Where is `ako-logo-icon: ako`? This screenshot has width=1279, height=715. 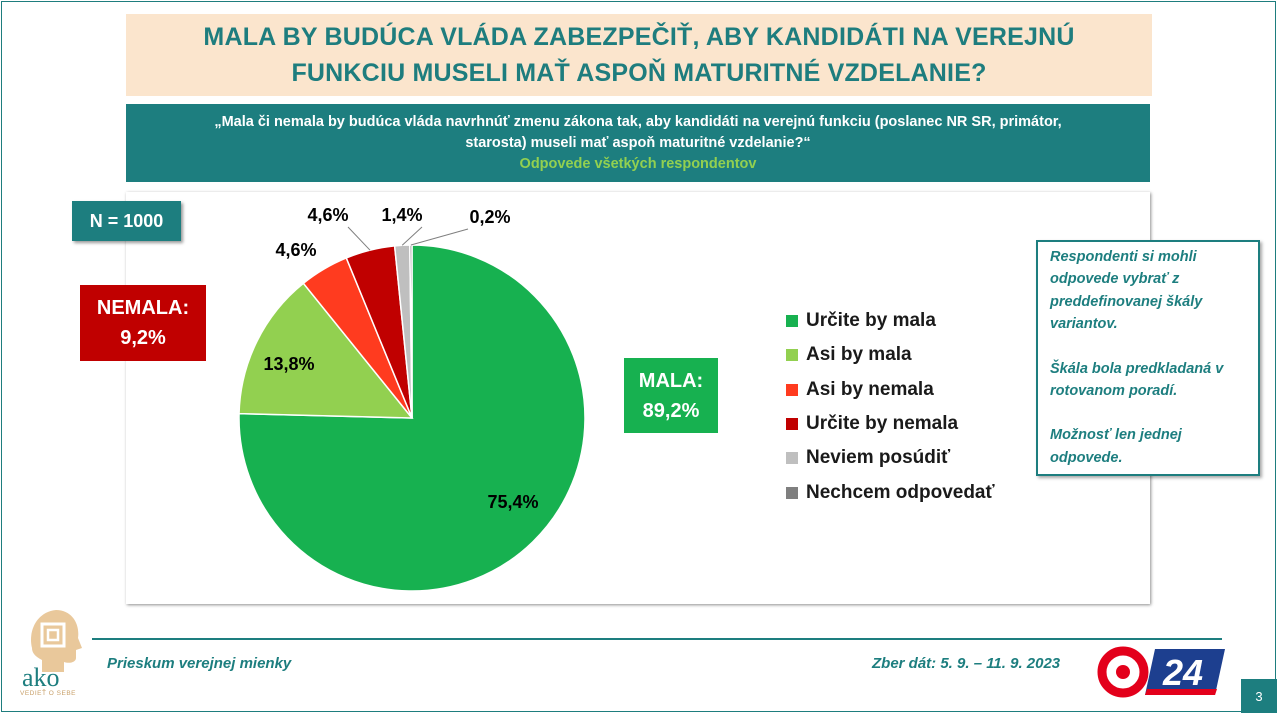 ako-logo-icon: ako is located at coordinates (52, 651).